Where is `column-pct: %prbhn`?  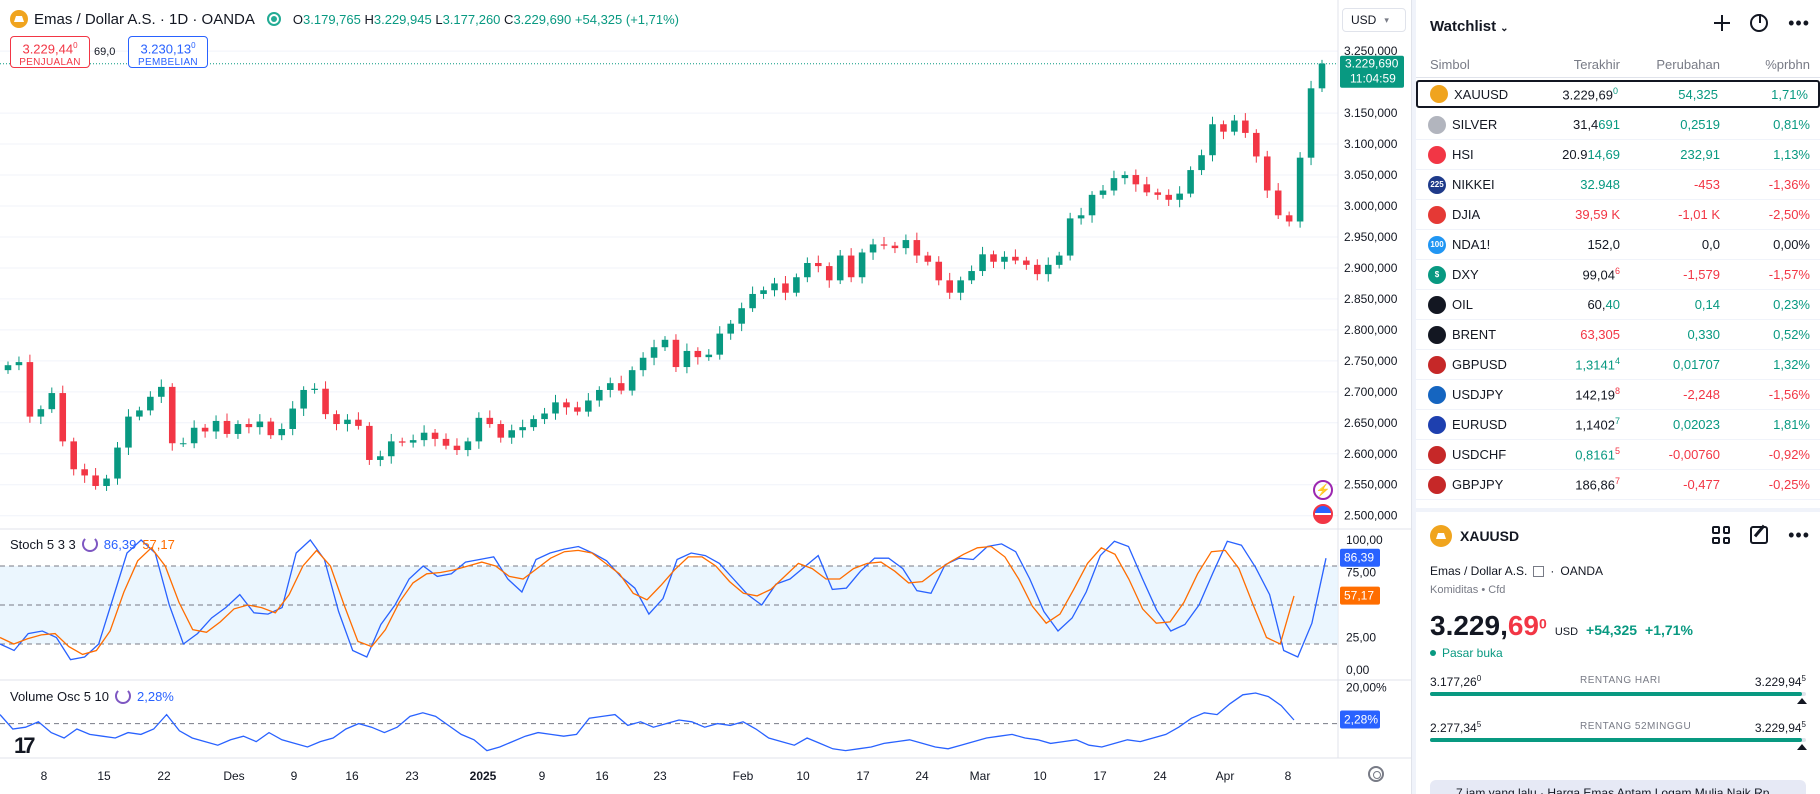
column-pct: %prbhn is located at coordinates (1787, 64).